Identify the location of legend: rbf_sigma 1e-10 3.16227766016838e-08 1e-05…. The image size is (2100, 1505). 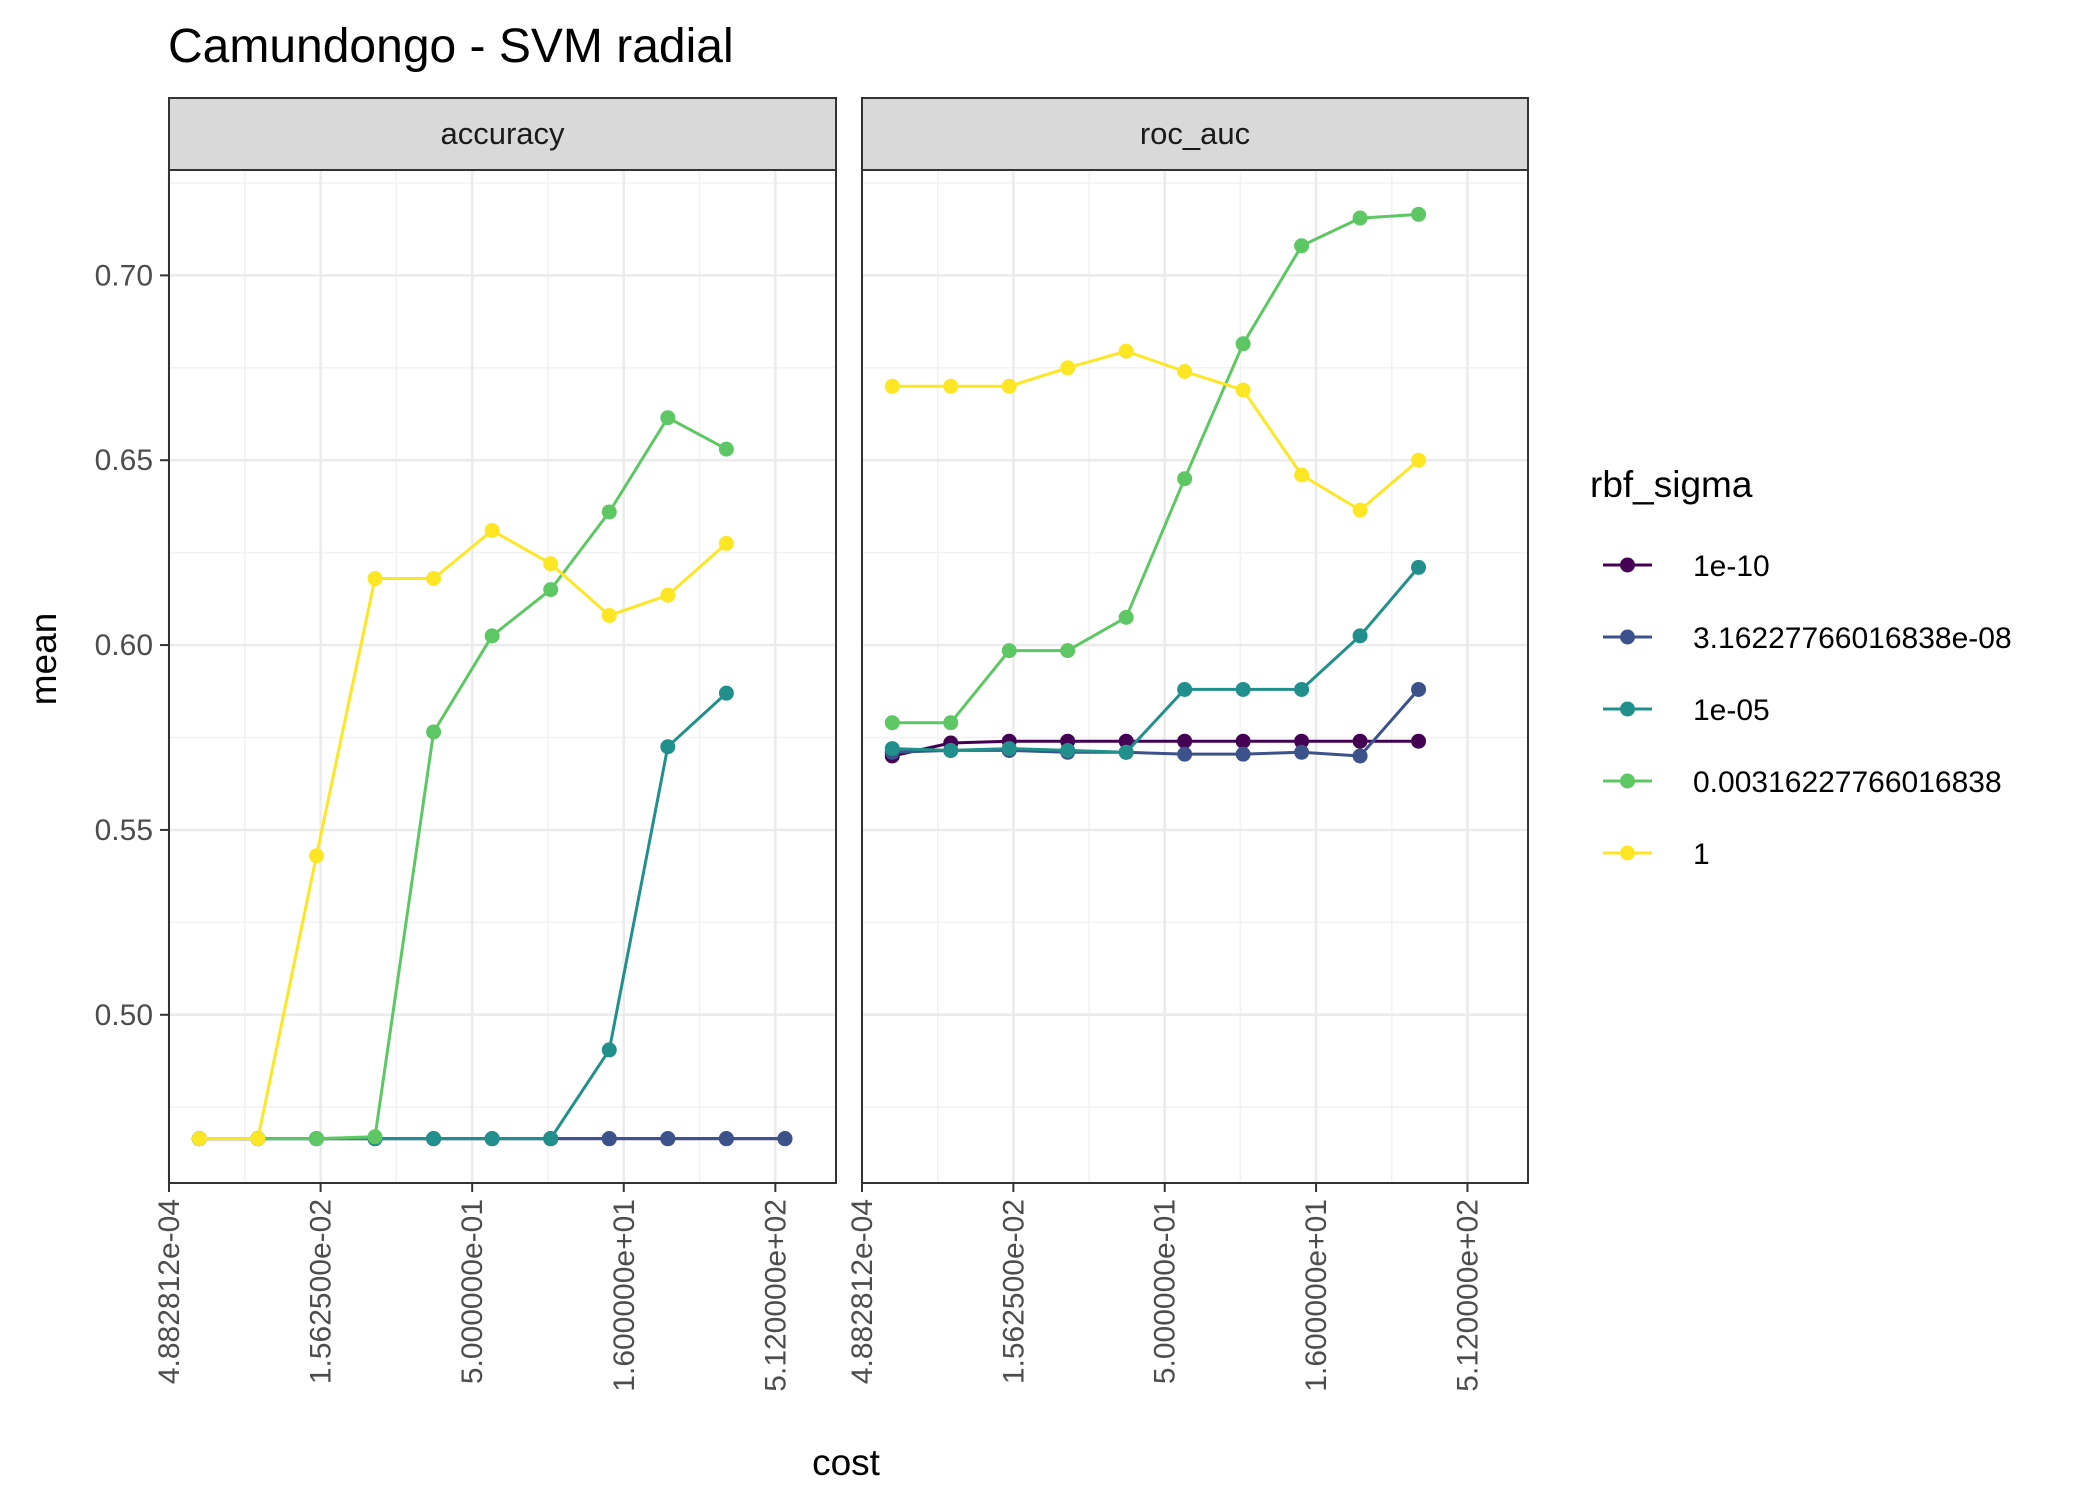
(1801, 667).